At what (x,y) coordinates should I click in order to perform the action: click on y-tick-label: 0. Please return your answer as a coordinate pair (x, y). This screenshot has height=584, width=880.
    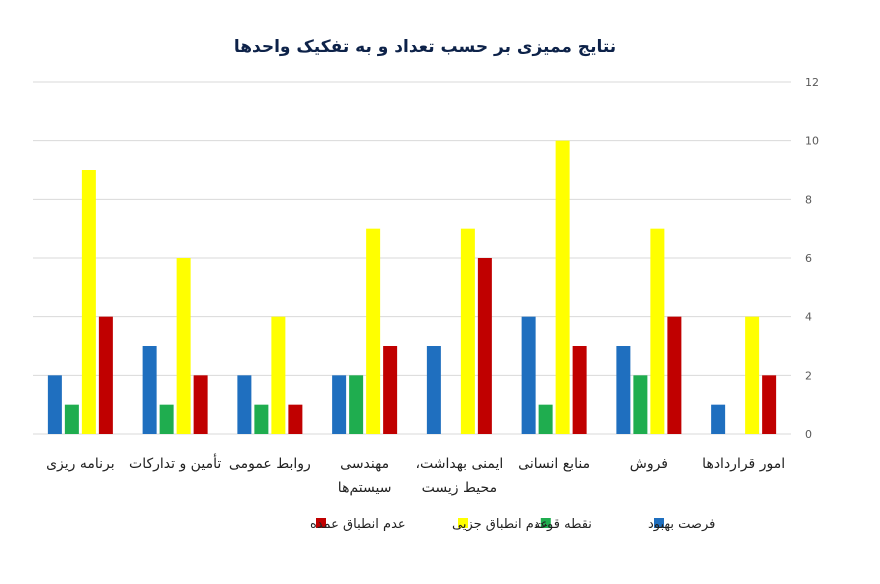
    Looking at the image, I should click on (808, 434).